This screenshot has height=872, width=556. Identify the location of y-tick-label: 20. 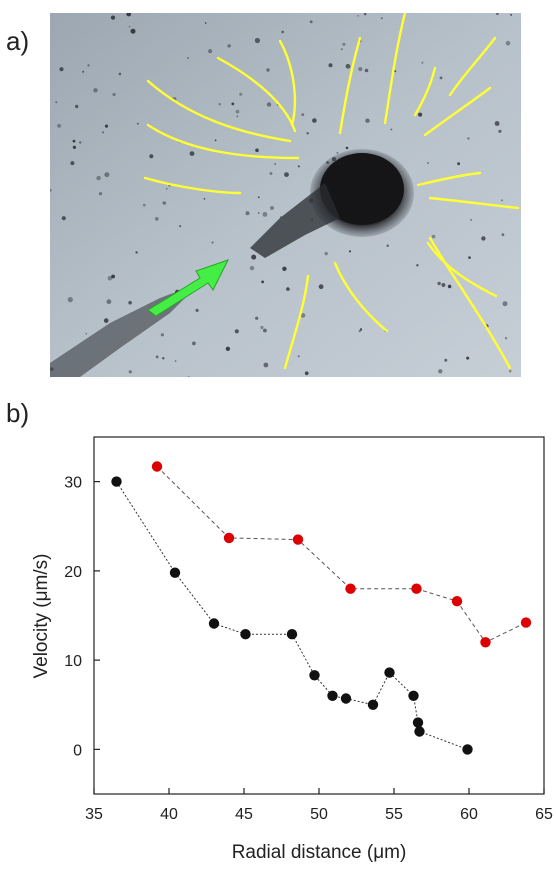
(73, 572).